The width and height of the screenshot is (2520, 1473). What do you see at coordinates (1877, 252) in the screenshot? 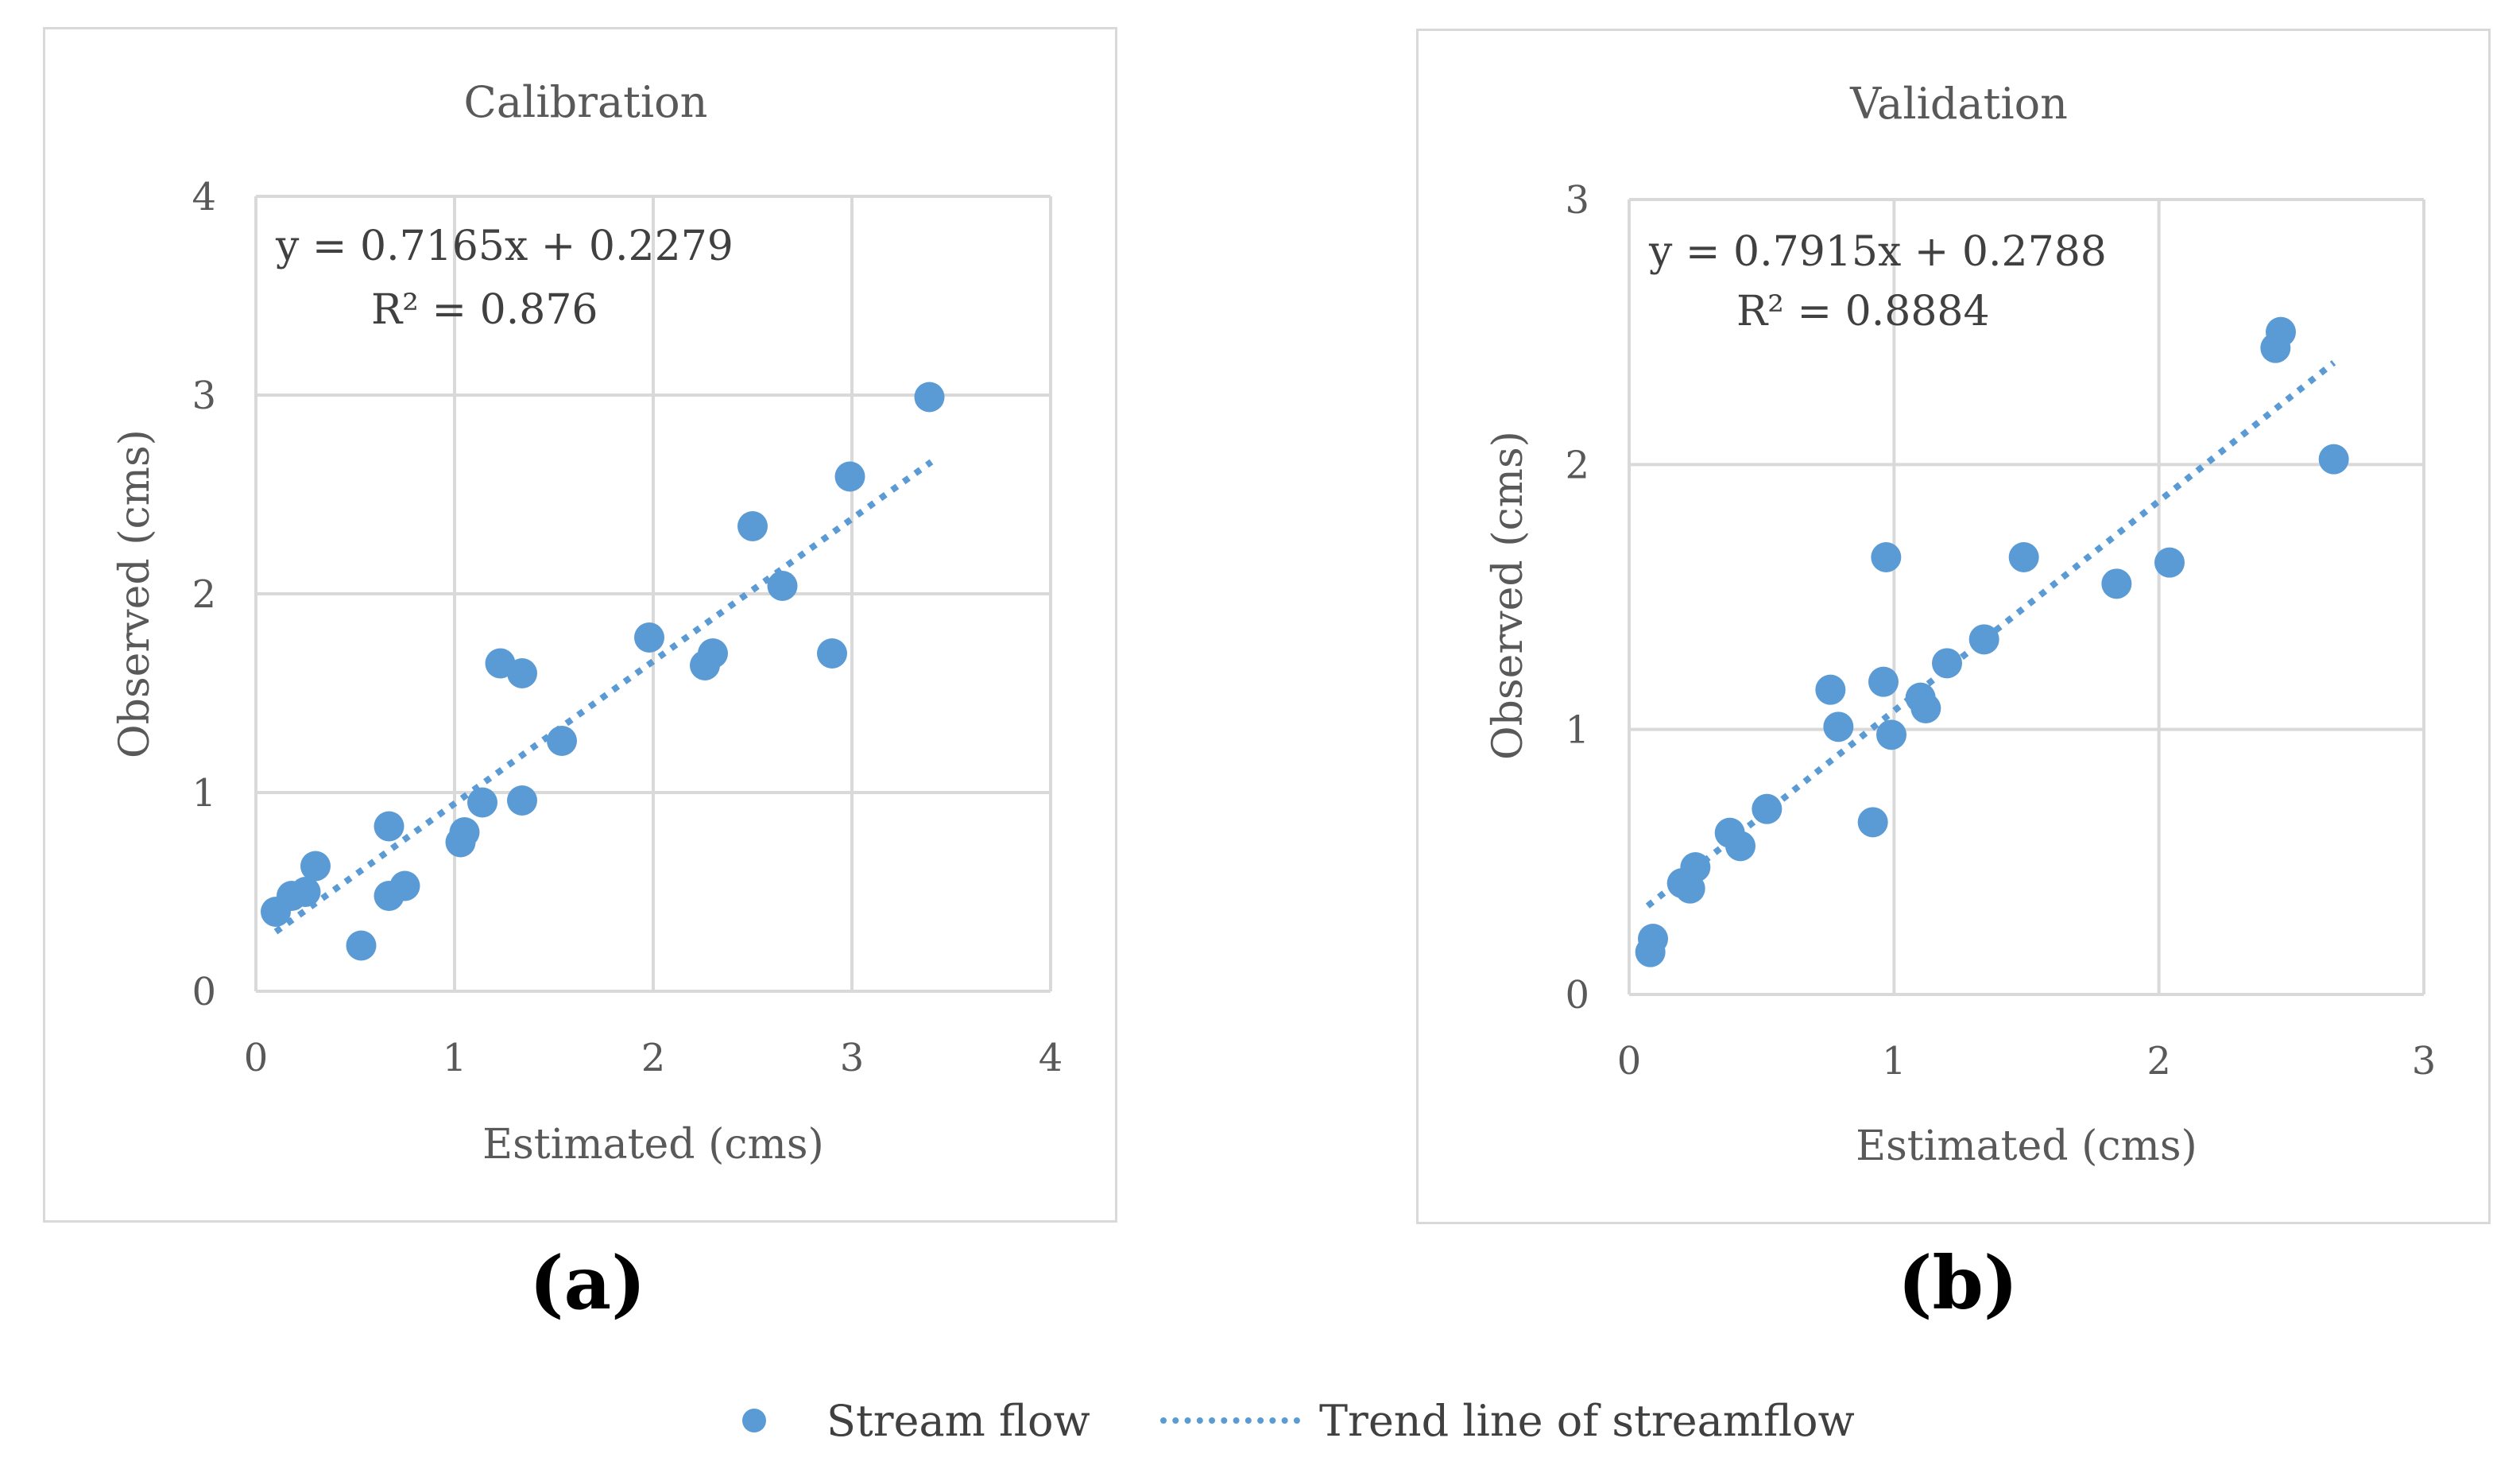
I see `trend-equation: y = 0.7915x + 0.2788` at bounding box center [1877, 252].